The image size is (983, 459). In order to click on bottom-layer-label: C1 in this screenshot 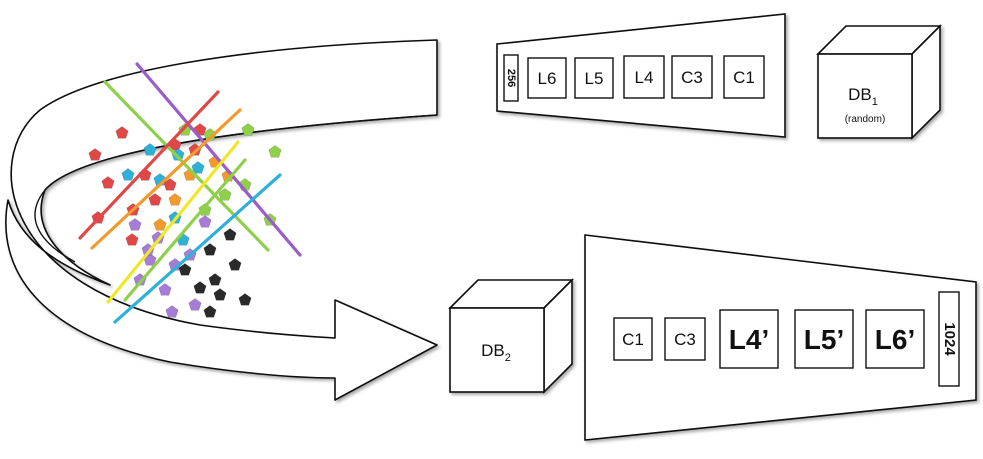, I will do `click(633, 339)`.